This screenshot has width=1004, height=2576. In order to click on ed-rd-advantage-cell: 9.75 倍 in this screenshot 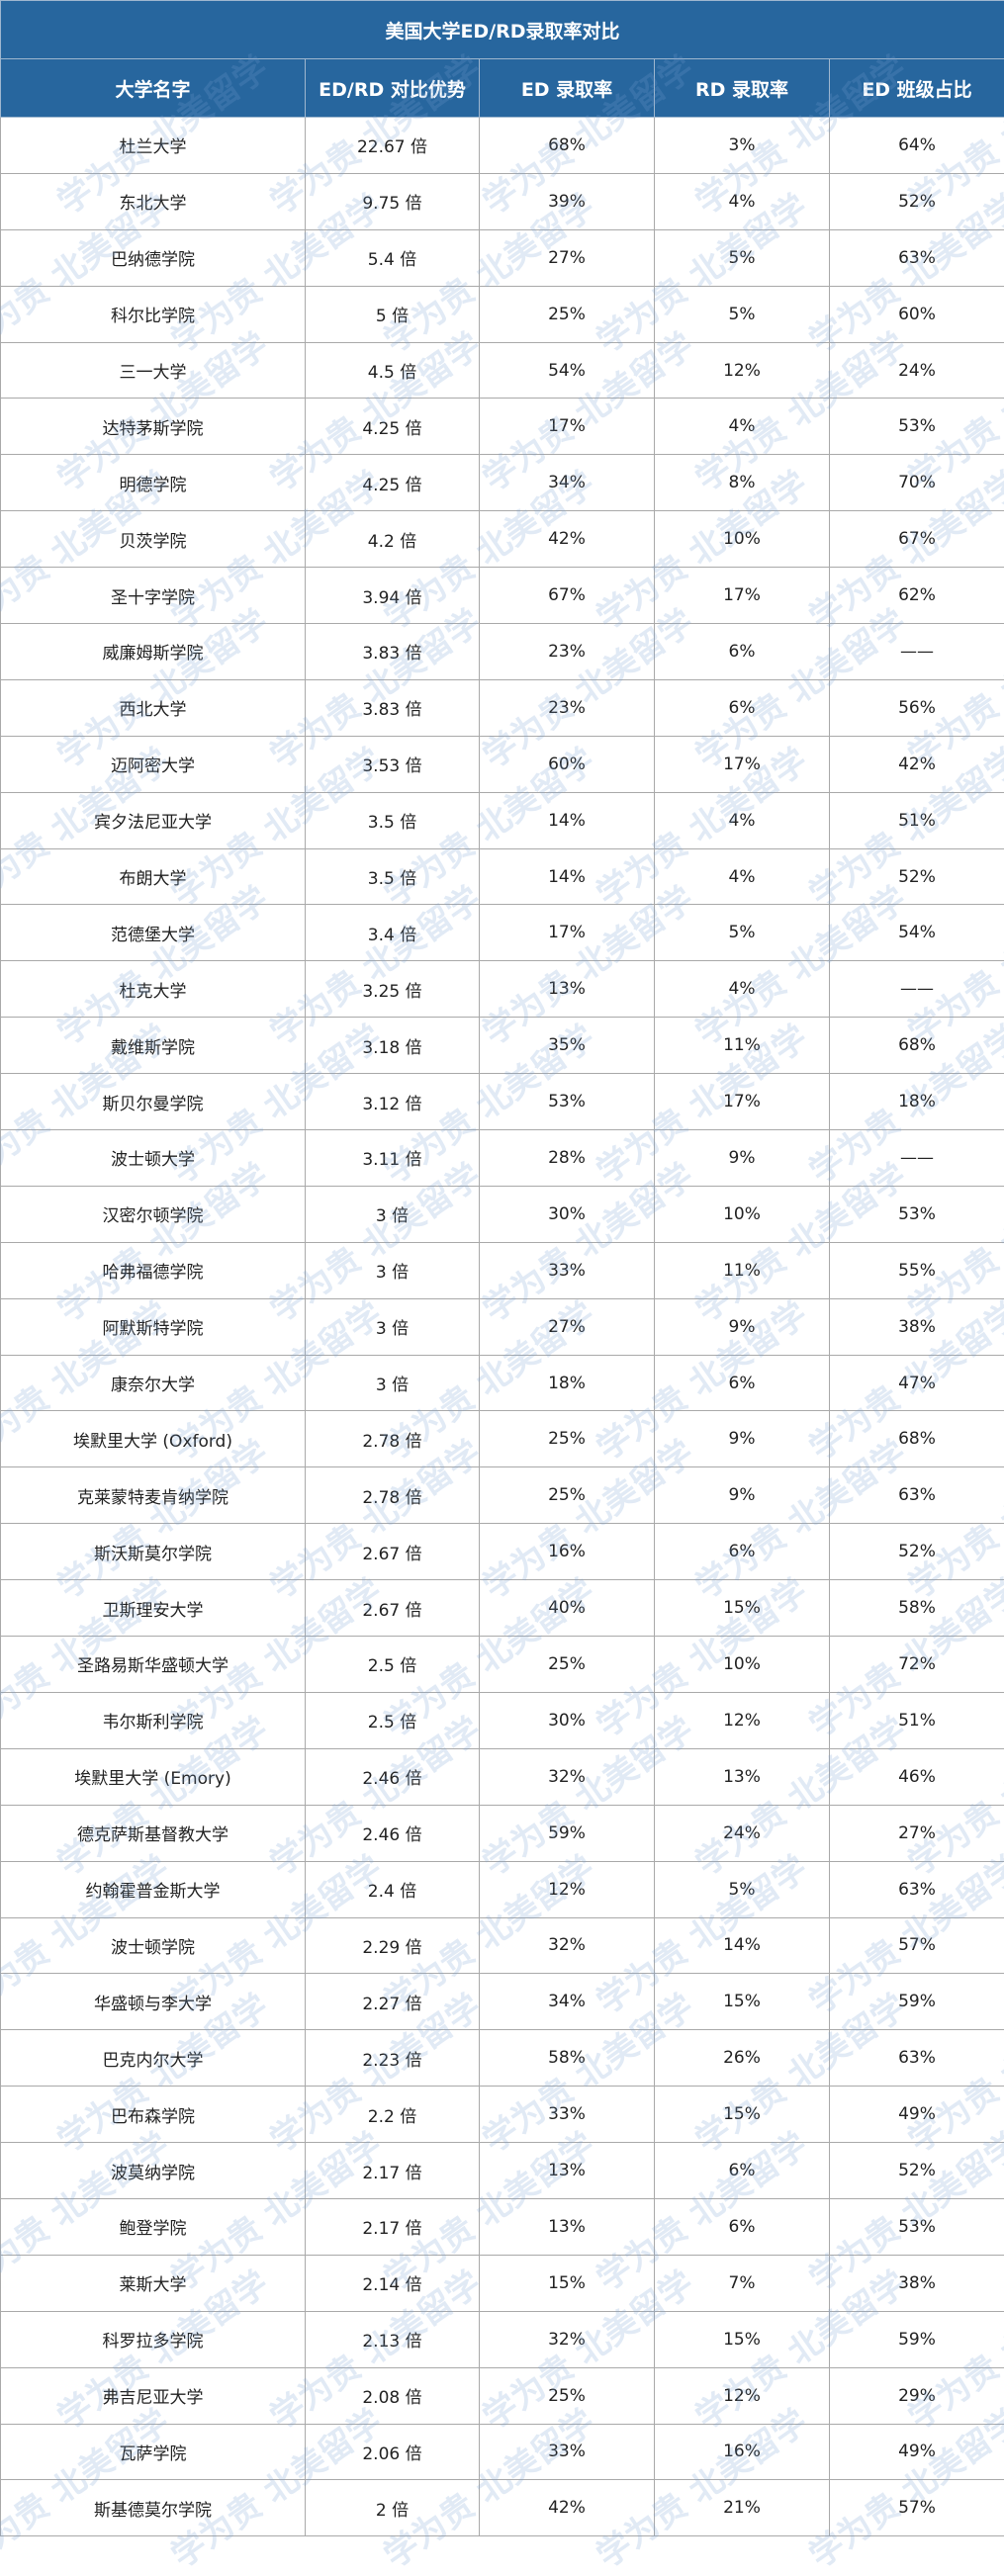, I will do `click(393, 201)`.